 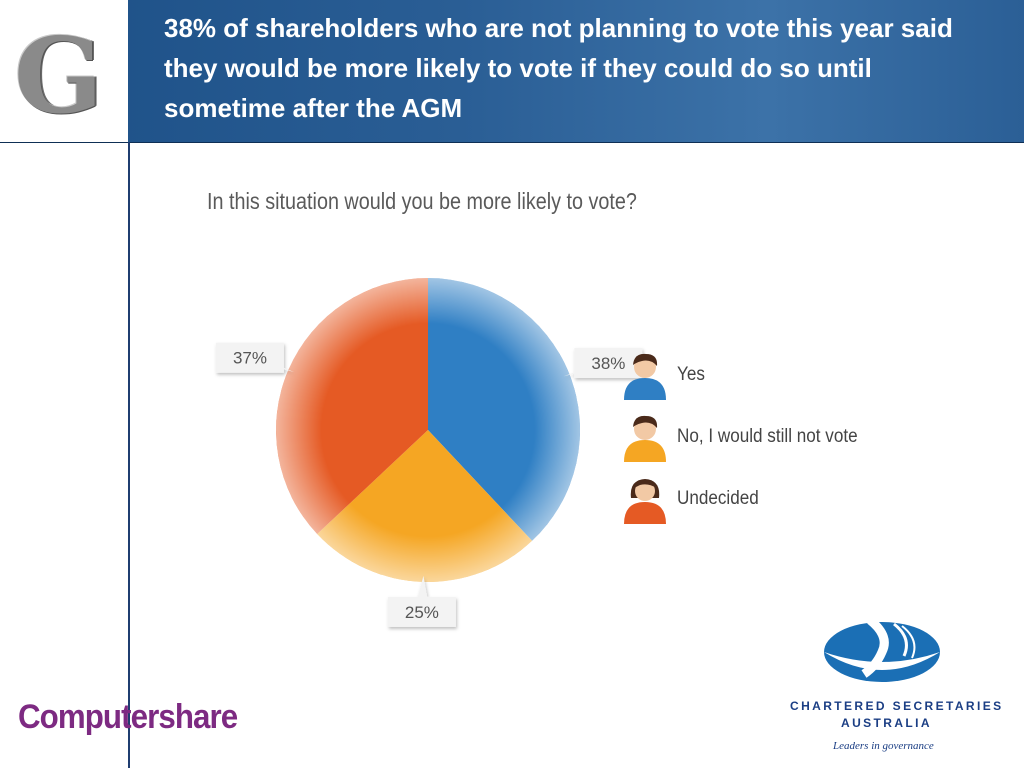 I want to click on legend-label-undecided: Undecided, so click(x=718, y=498).